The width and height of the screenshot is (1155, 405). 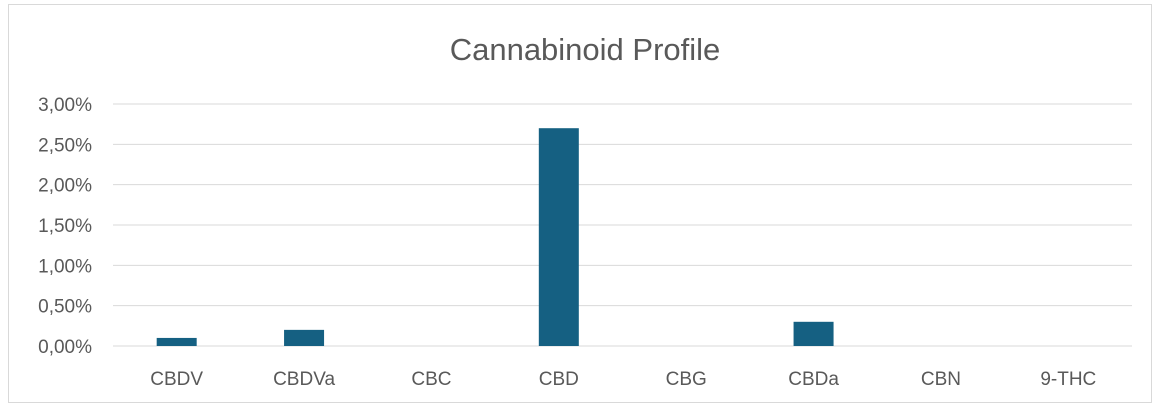 What do you see at coordinates (941, 379) in the screenshot?
I see `x-tick-label: CBN` at bounding box center [941, 379].